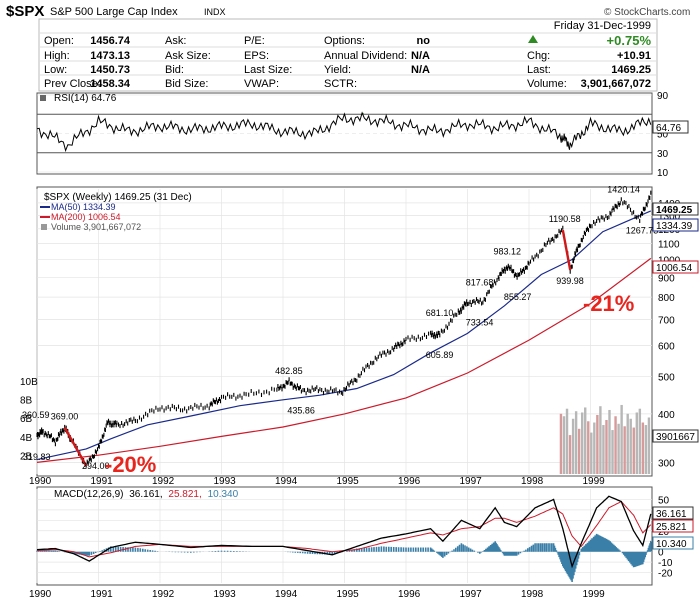  I want to click on macd-tick-label: -10, so click(665, 563).